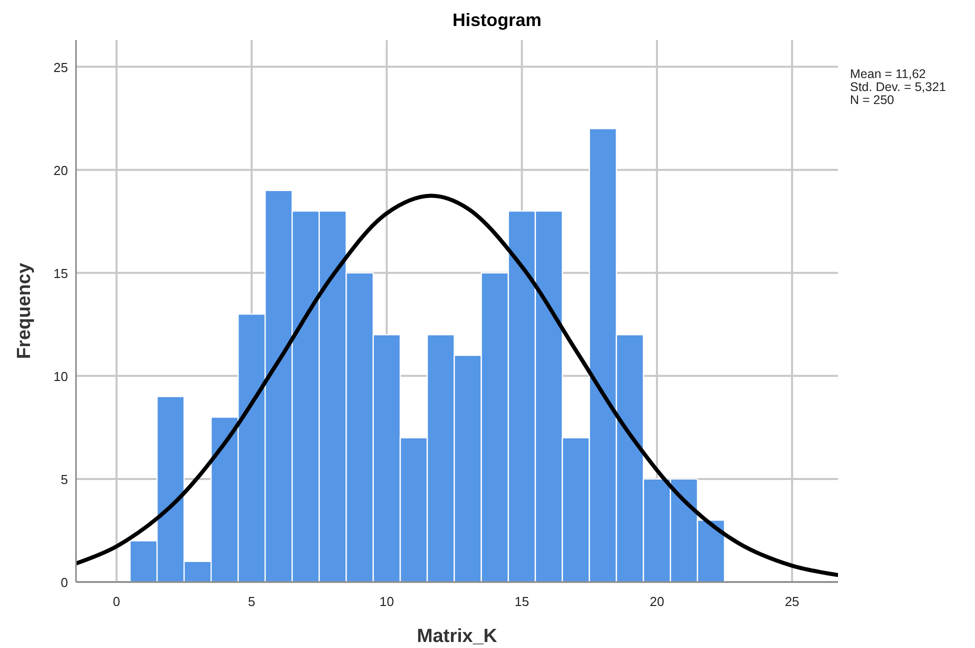  Describe the element at coordinates (792, 601) in the screenshot. I see `x-tick-label: 25` at that location.